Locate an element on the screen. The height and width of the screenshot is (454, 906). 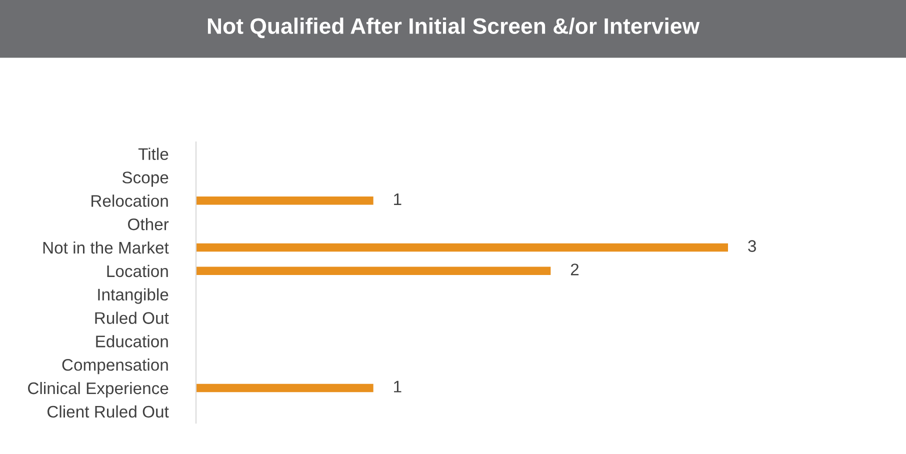
y-tick-label: Other is located at coordinates (148, 224).